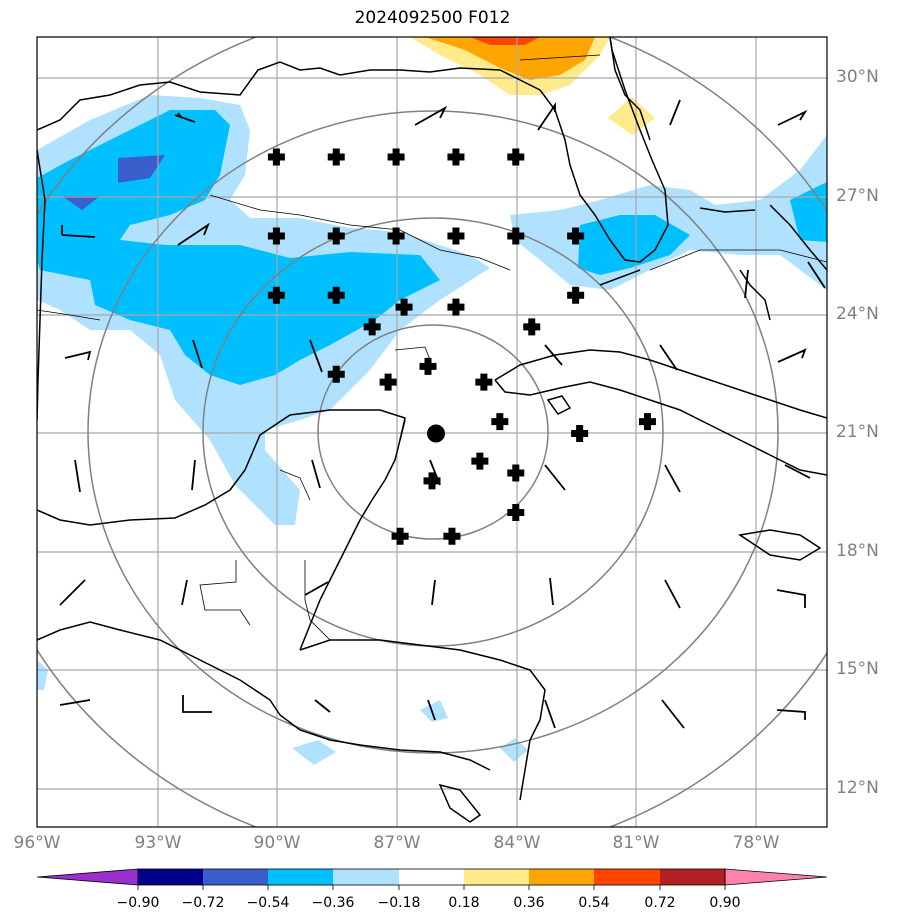 This screenshot has width=897, height=924. Describe the element at coordinates (464, 903) in the screenshot. I see `colorbar-tick-label: 0.18` at that location.